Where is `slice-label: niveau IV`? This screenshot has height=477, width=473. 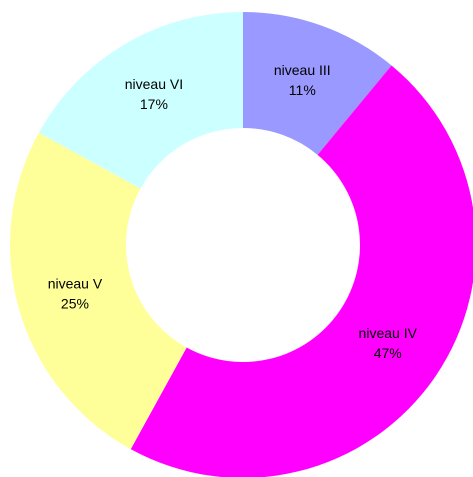 slice-label: niveau IV is located at coordinates (388, 333).